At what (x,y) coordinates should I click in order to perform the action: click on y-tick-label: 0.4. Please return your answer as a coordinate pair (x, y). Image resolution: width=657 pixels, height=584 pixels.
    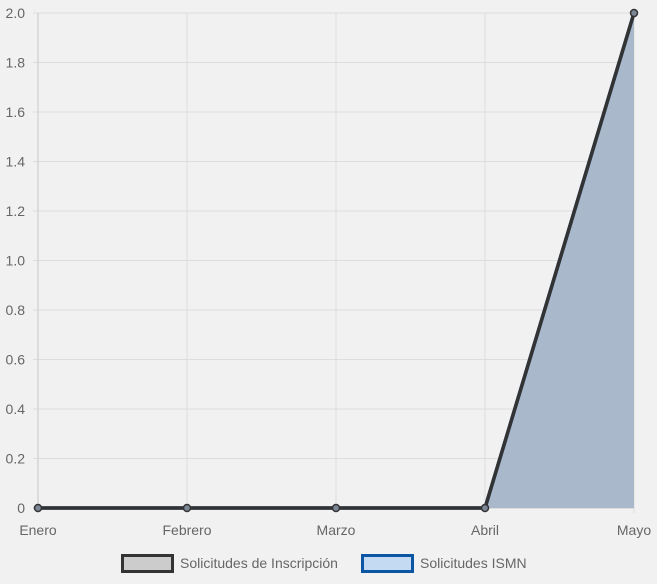
    Looking at the image, I should click on (16, 409).